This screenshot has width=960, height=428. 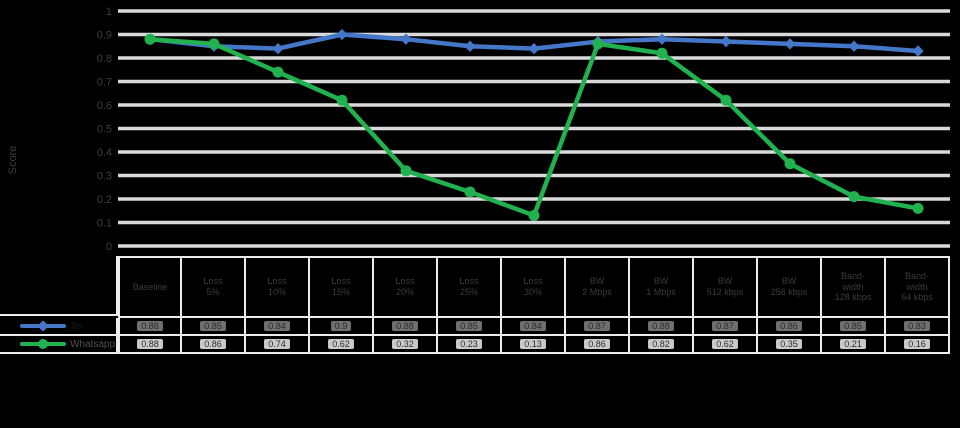 What do you see at coordinates (917, 275) in the screenshot?
I see `column-header-line: Band-` at bounding box center [917, 275].